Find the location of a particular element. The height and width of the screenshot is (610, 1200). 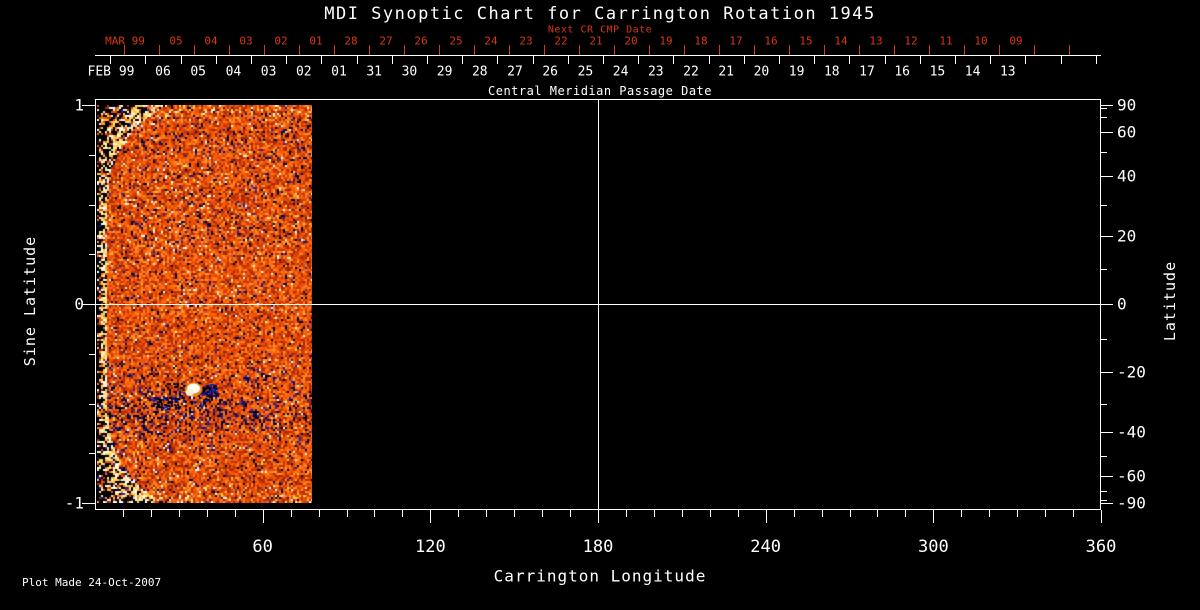

next-cr-day-label: 04 is located at coordinates (211, 41).